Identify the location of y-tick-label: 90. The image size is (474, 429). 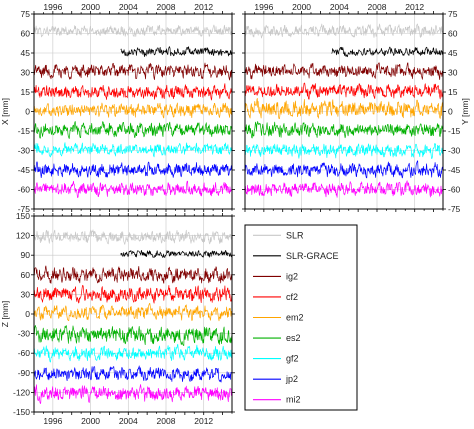
(26, 255).